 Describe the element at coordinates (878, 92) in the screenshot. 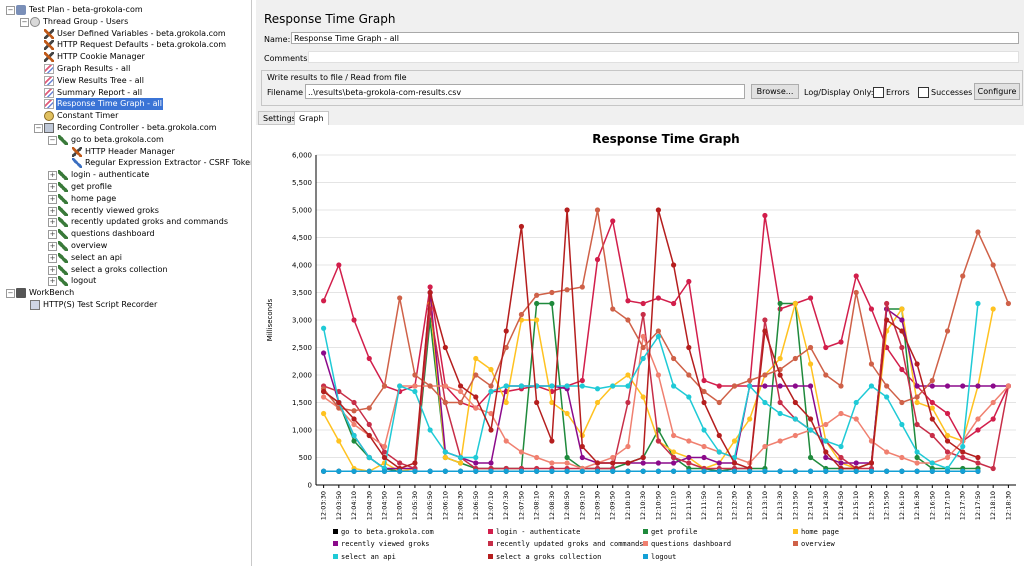

I see `errors-checkbox` at that location.